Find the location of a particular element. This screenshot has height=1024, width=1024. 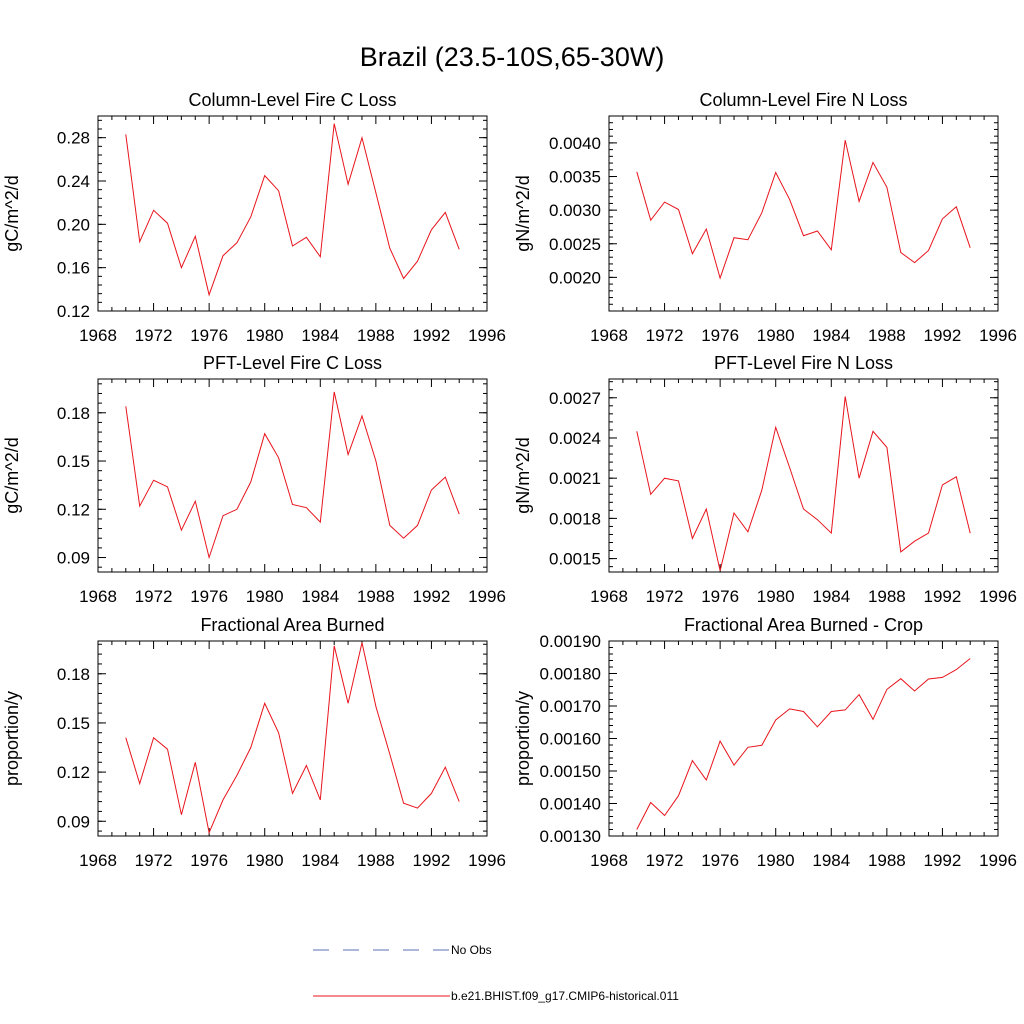

y-tick-label: 0.00160 is located at coordinates (570, 739).